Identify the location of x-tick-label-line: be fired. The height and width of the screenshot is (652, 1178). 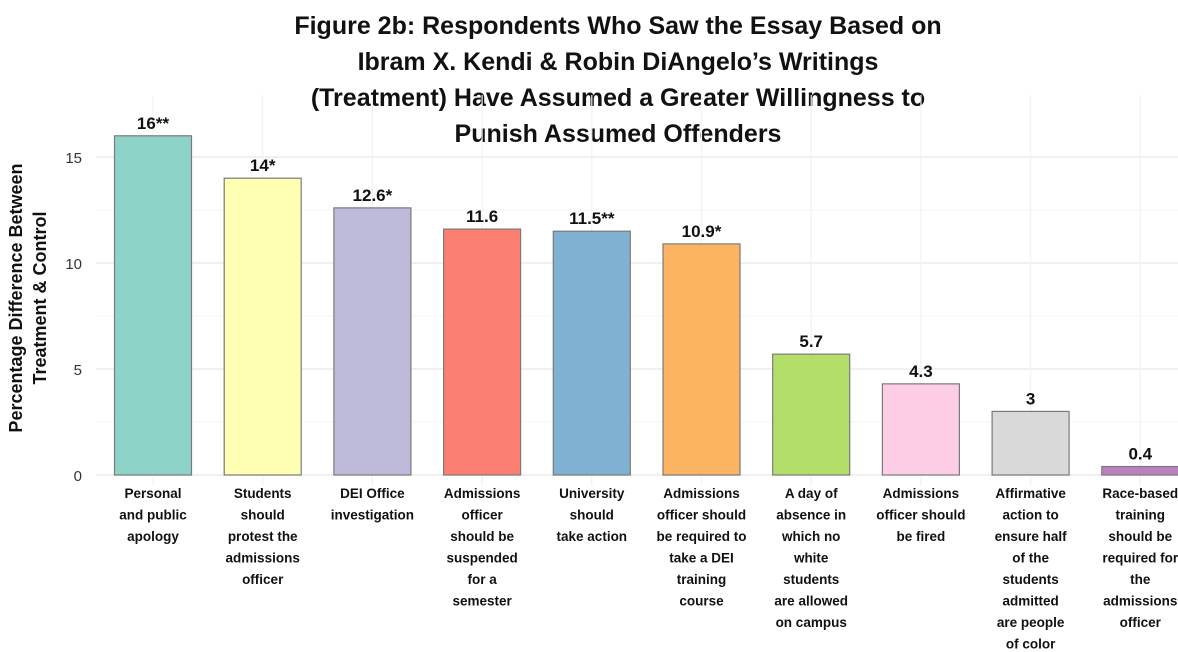
(921, 536).